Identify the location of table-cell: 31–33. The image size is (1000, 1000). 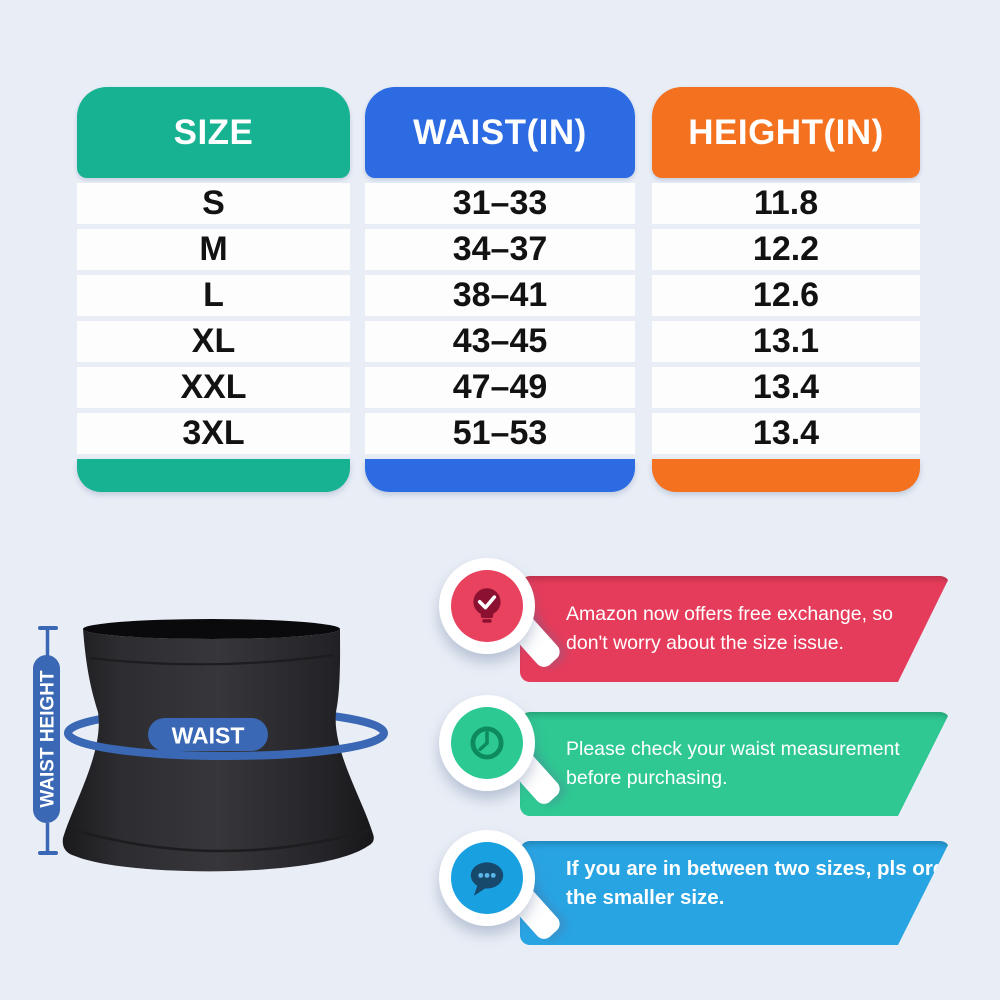
(500, 203).